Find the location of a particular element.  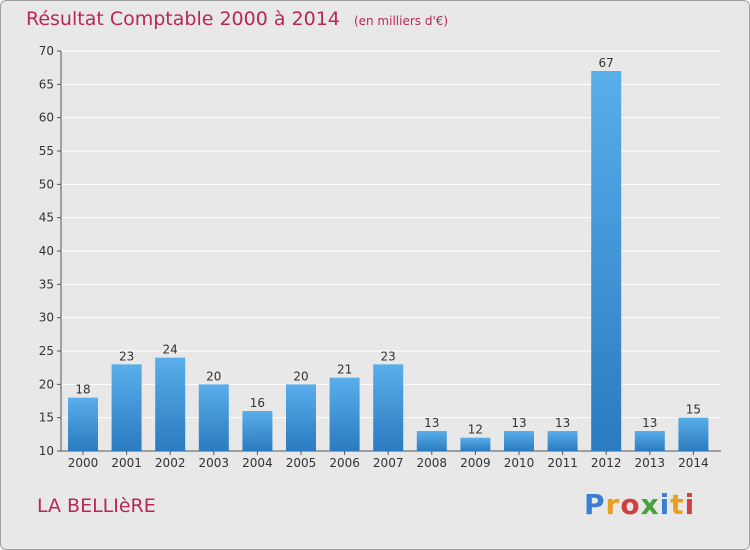

bar-2012 is located at coordinates (606, 261).